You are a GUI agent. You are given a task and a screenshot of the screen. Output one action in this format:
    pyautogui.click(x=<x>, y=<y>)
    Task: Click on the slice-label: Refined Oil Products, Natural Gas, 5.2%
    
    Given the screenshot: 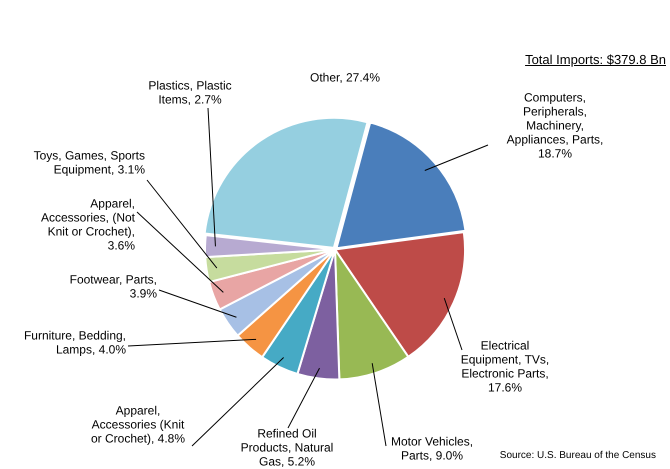 What is the action you would take?
    pyautogui.click(x=287, y=447)
    